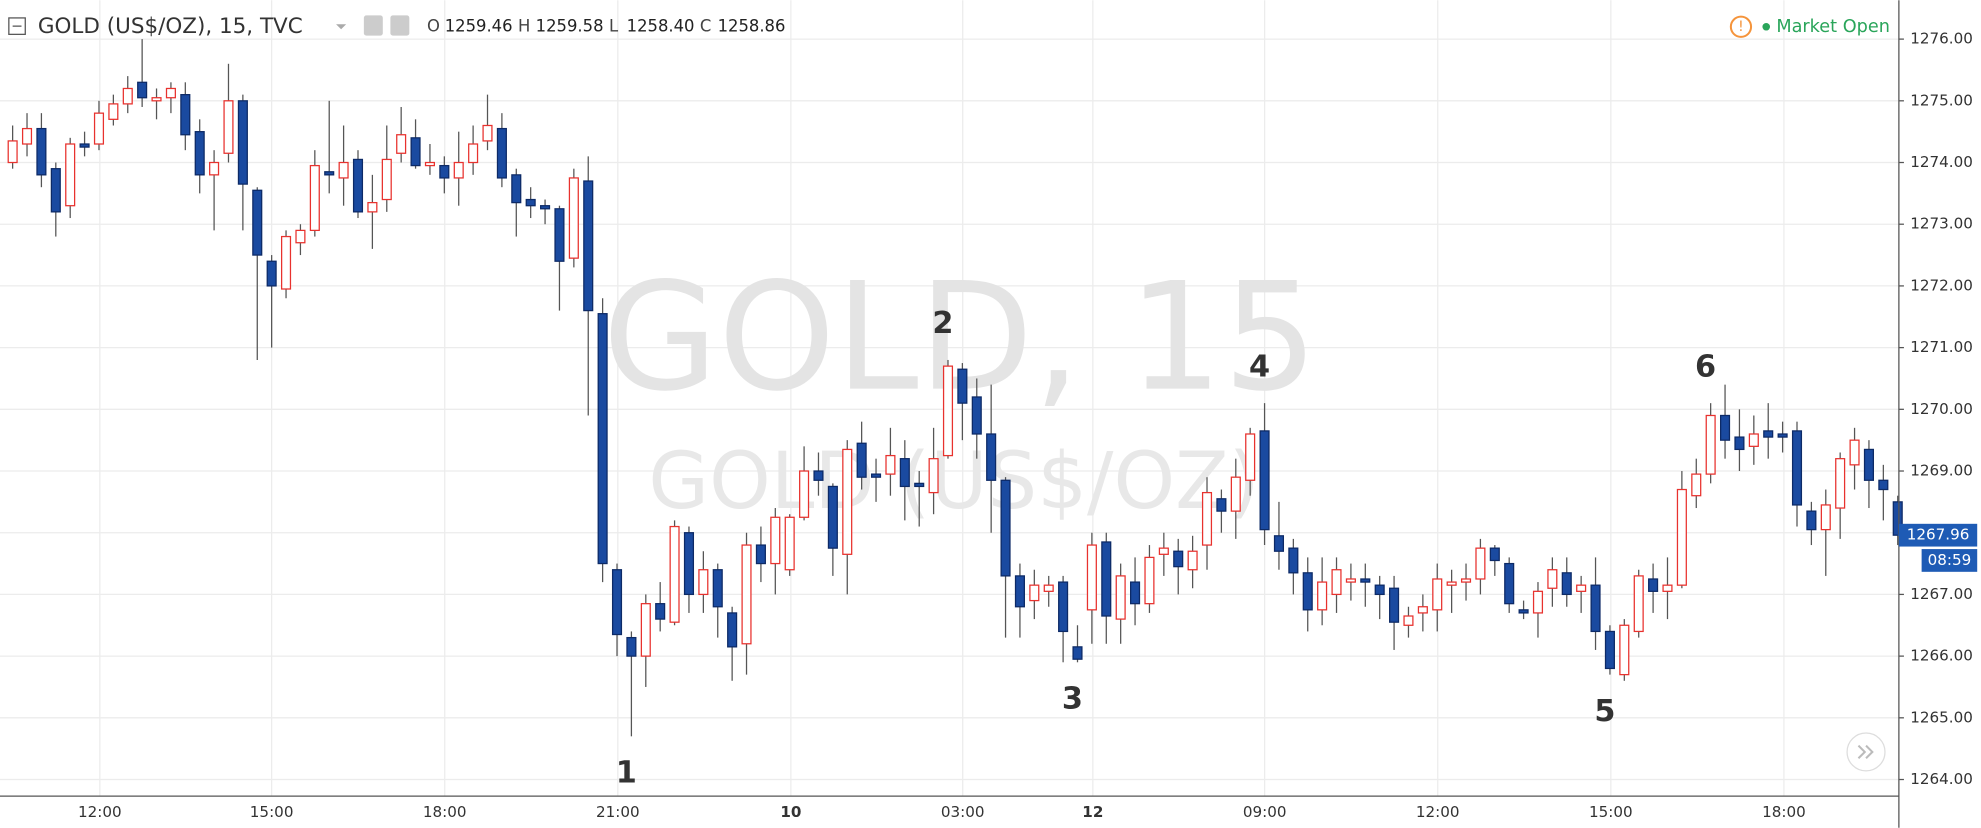 This screenshot has height=828, width=1981. Describe the element at coordinates (752, 25) in the screenshot. I see `ohlc-value: 1258.86` at that location.